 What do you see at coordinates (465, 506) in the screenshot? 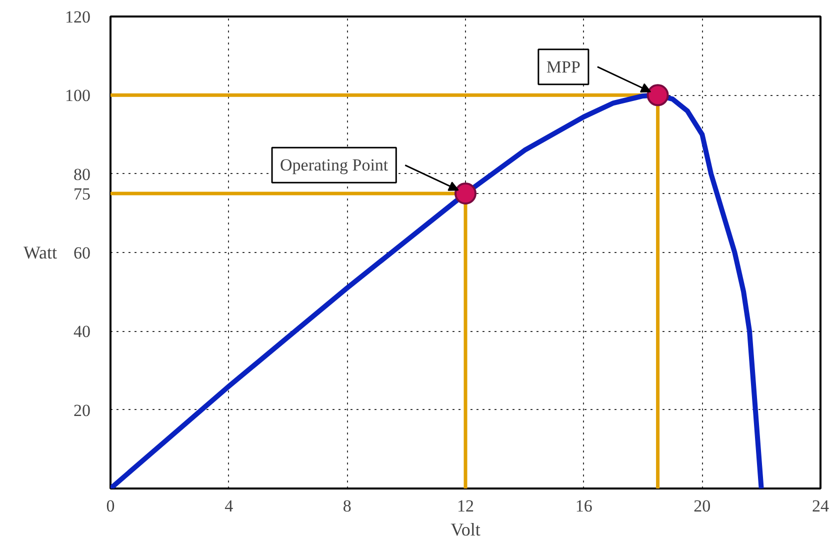
I see `x-tick-label: 12` at bounding box center [465, 506].